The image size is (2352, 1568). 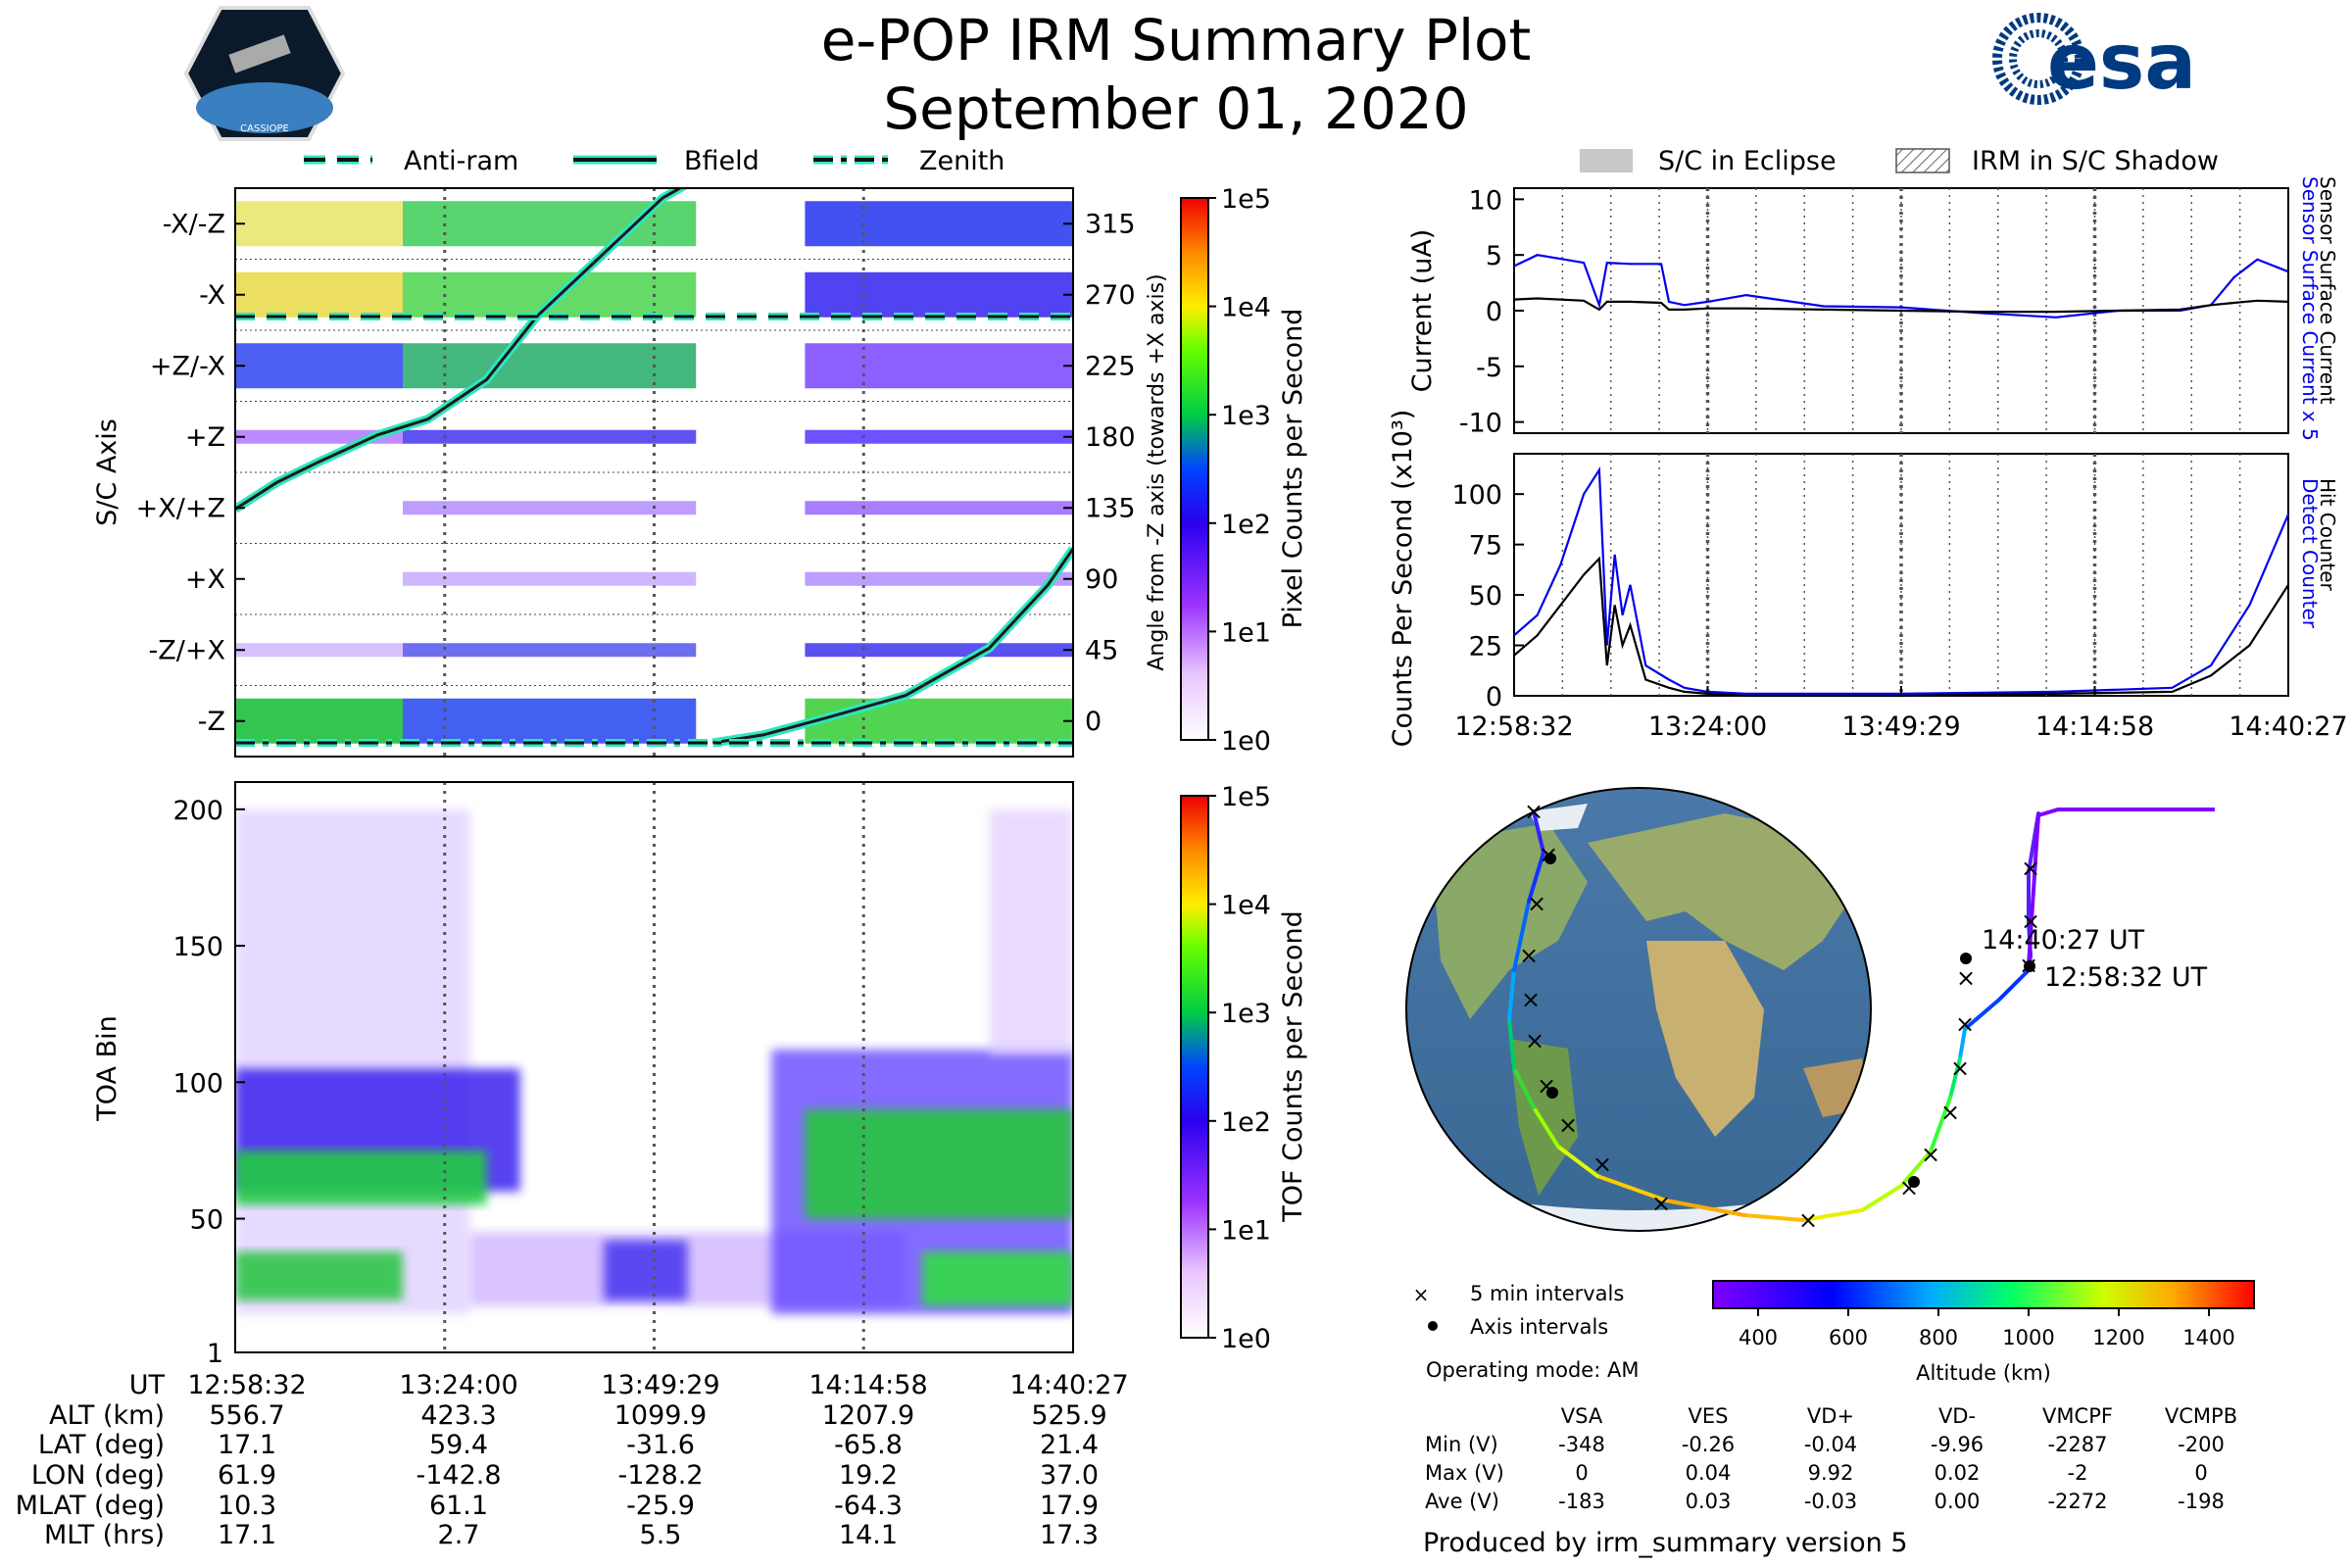 What do you see at coordinates (2118, 1337) in the screenshot?
I see `altitude-tick: 1200` at bounding box center [2118, 1337].